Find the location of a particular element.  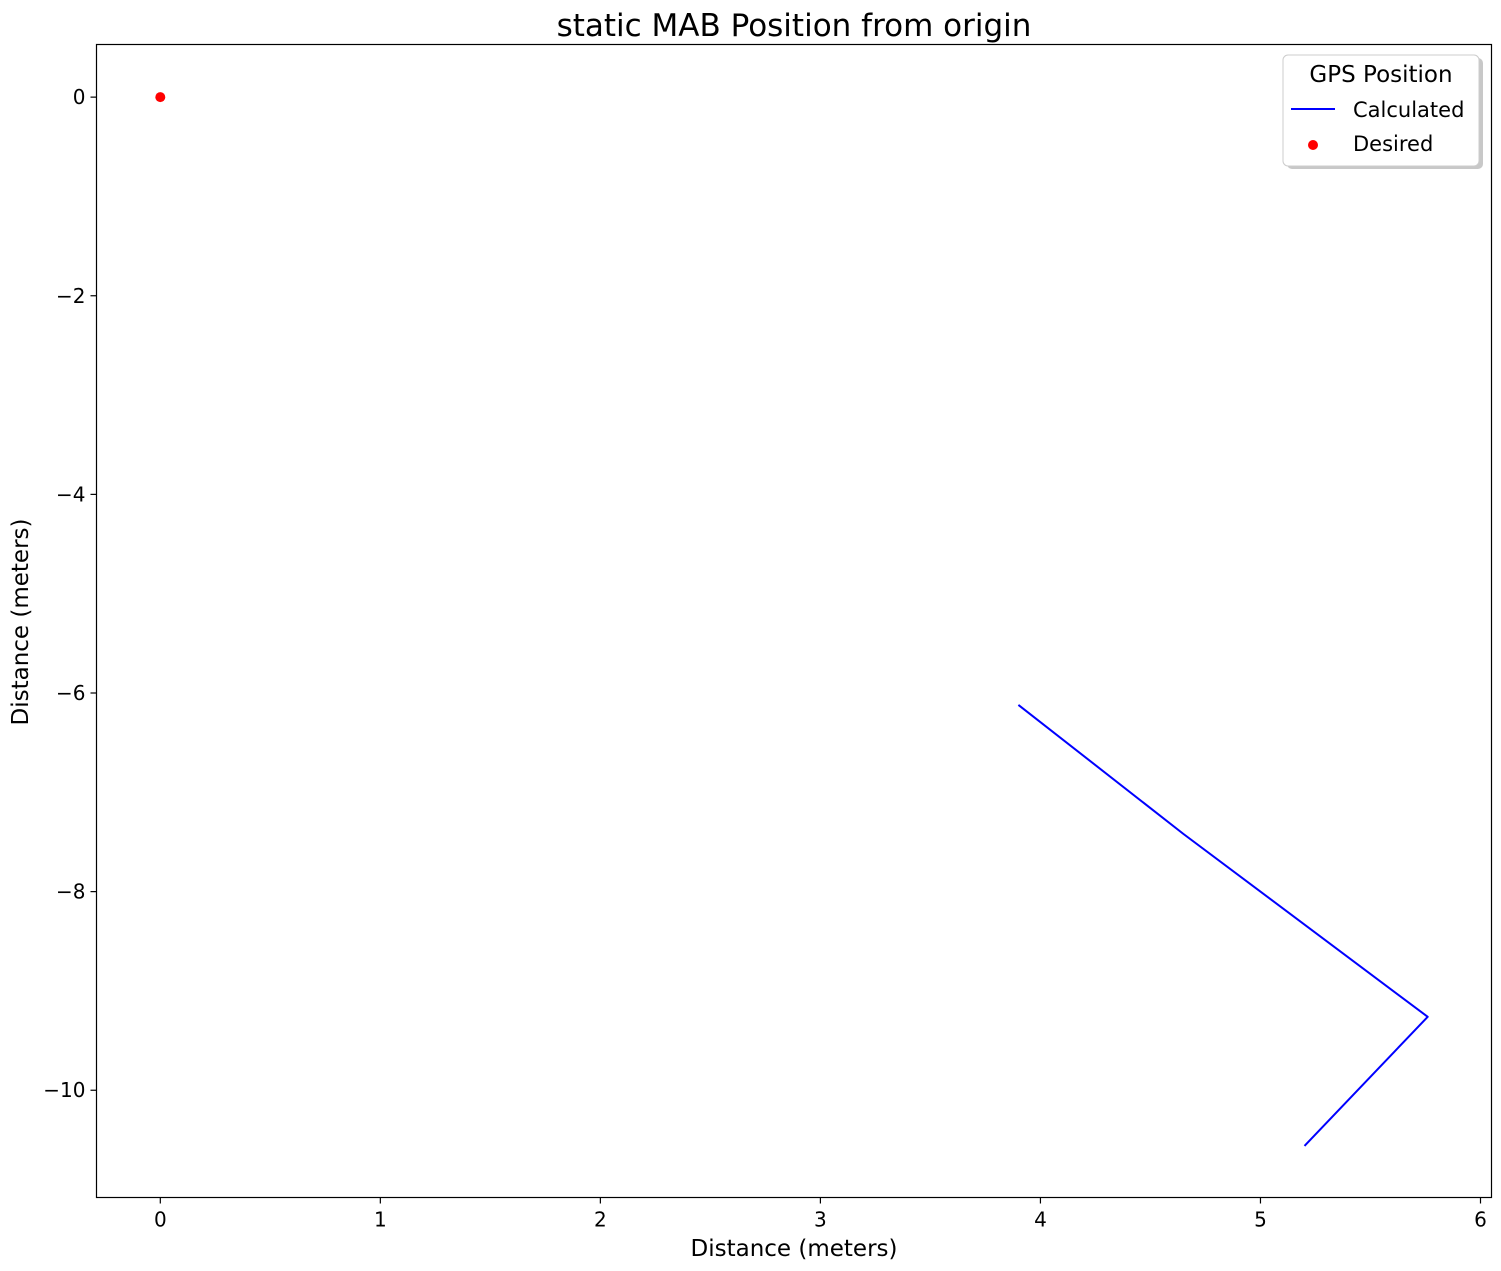

y-axis: 0 −2 −4 −6 −8 −10 is located at coordinates (70, 593).